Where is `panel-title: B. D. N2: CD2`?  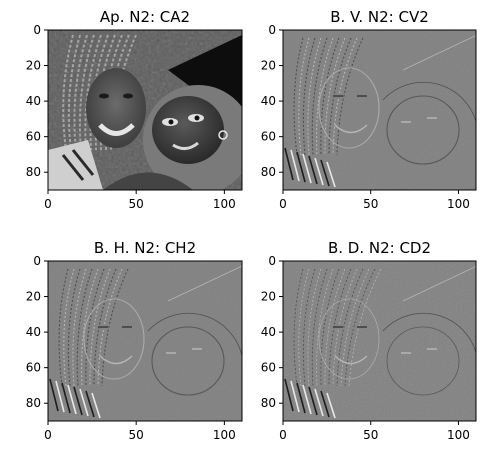
panel-title: B. D. N2: CD2 is located at coordinates (379, 248).